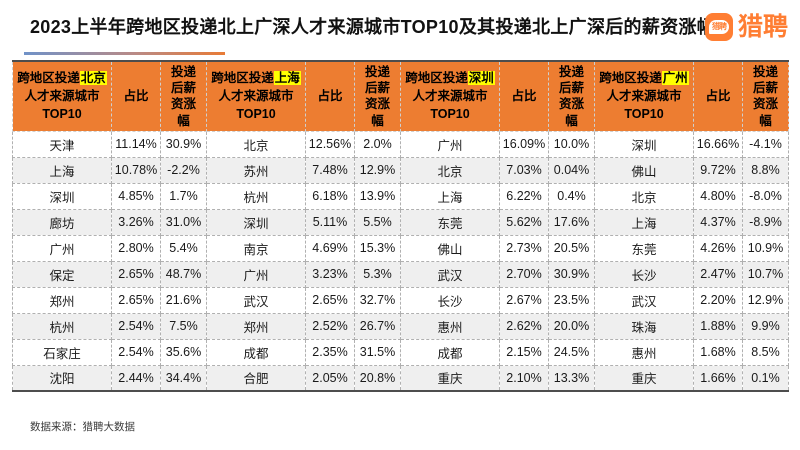 The height and width of the screenshot is (450, 800). I want to click on cell-source-city: 南京, so click(256, 248).